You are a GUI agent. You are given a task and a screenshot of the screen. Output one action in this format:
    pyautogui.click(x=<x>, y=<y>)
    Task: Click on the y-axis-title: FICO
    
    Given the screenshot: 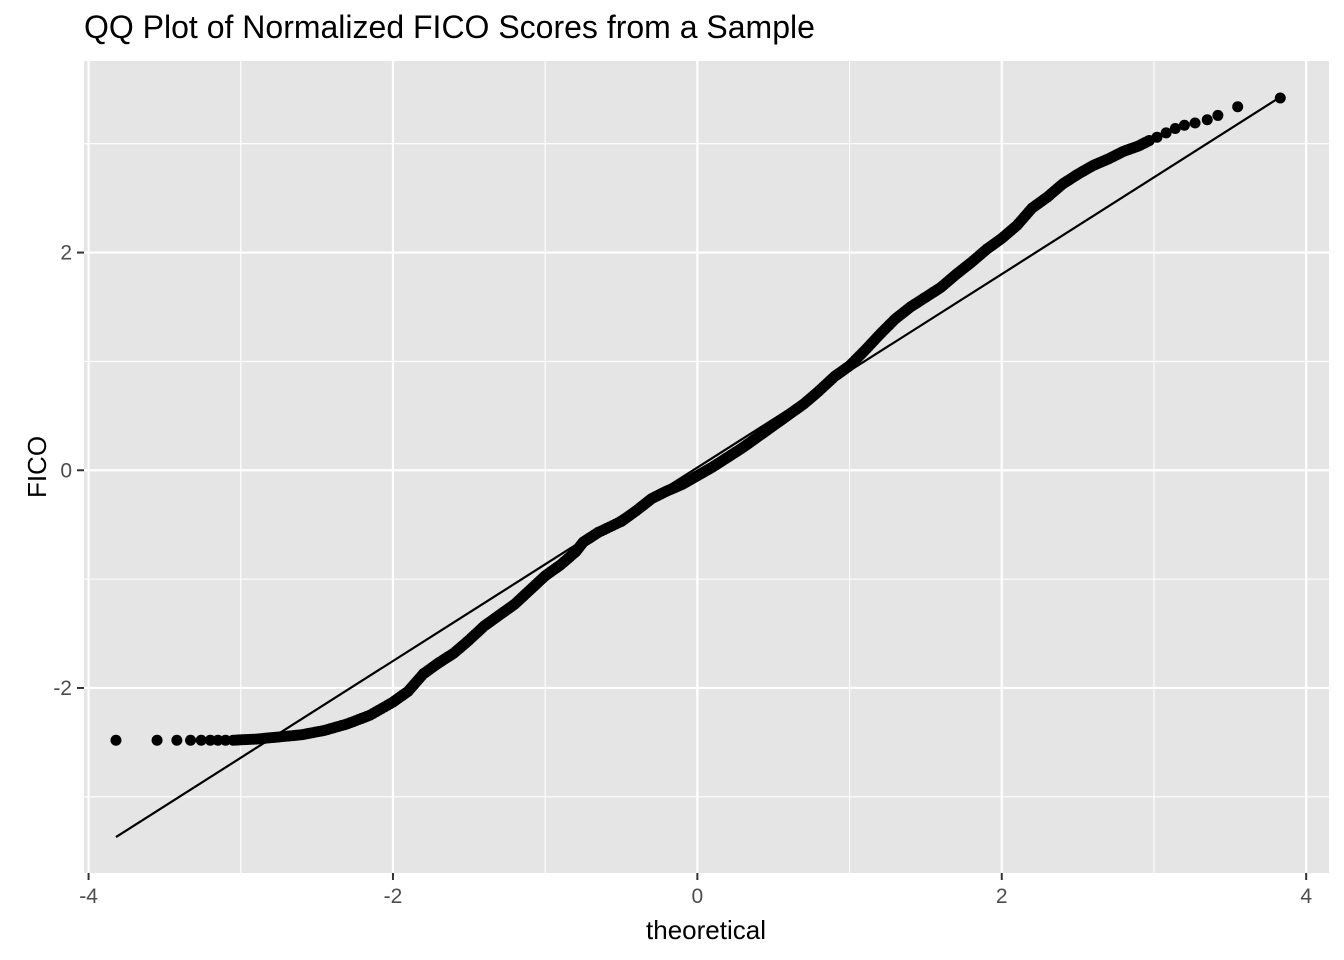 What is the action you would take?
    pyautogui.click(x=37, y=467)
    